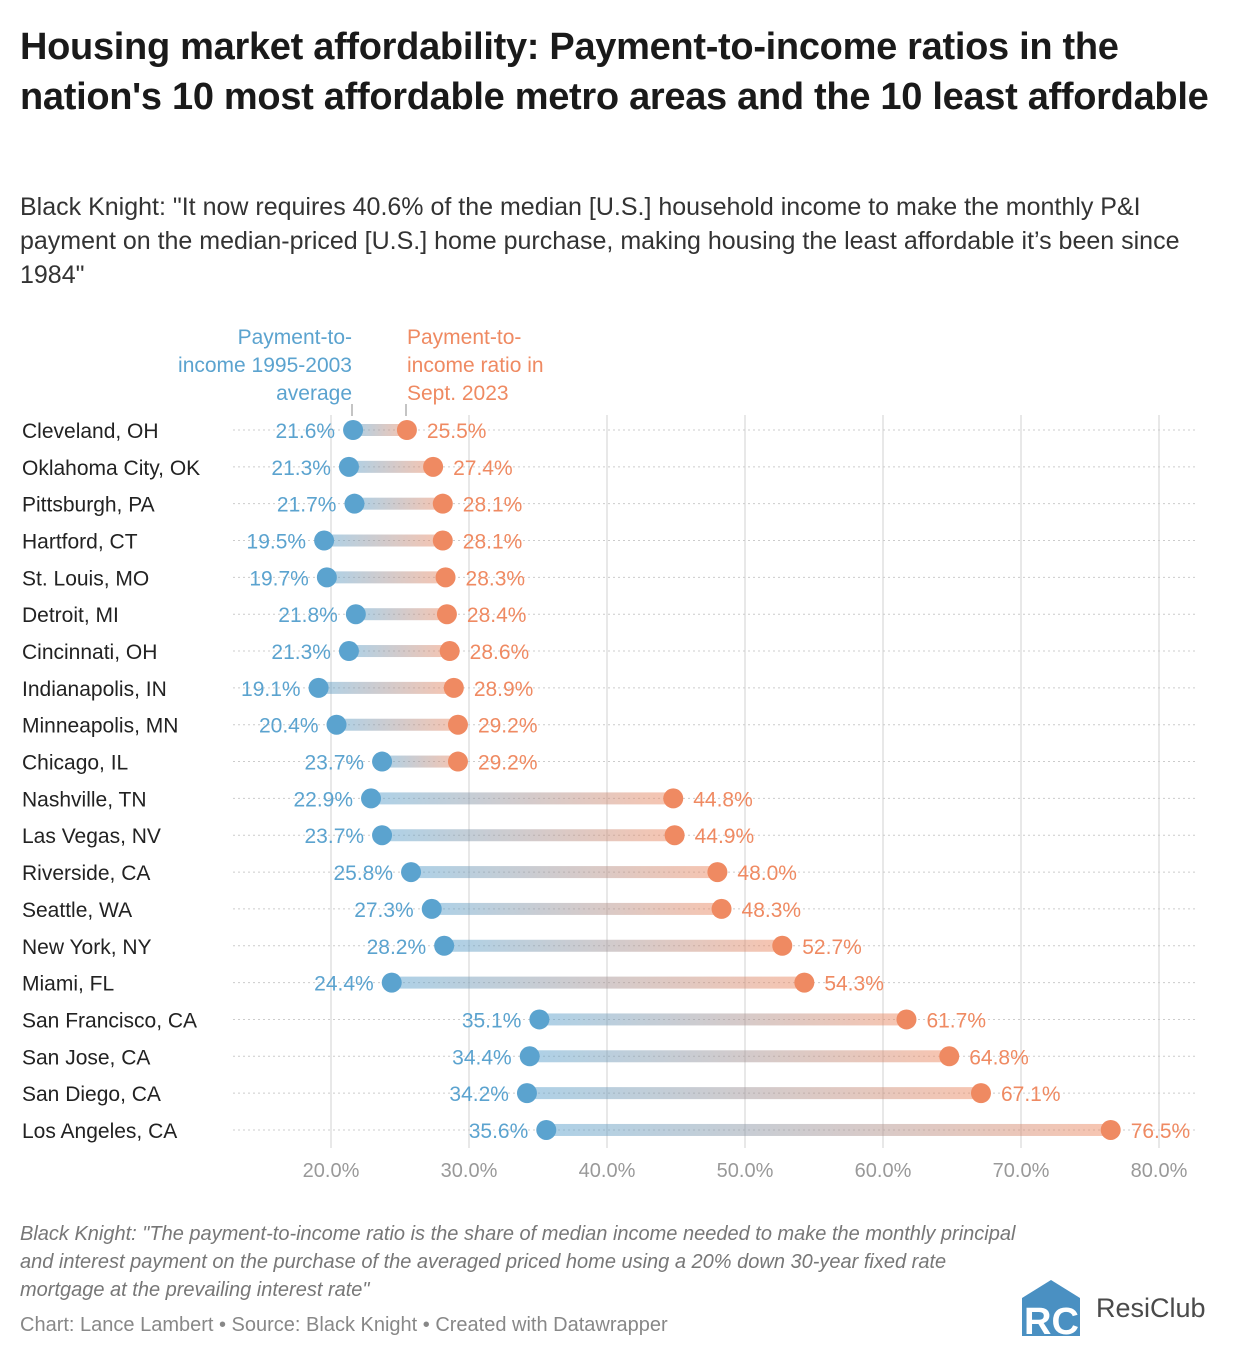 This screenshot has width=1240, height=1360. What do you see at coordinates (68, 984) in the screenshot?
I see `category-label: Miami, FL` at bounding box center [68, 984].